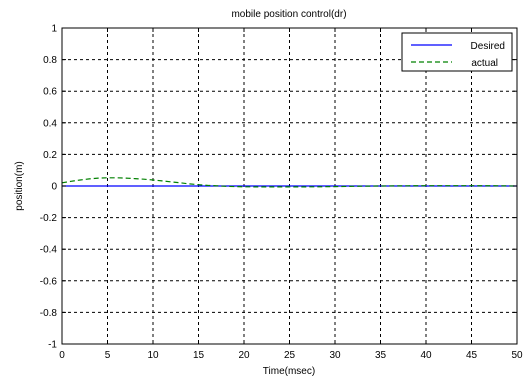 This screenshot has width=528, height=381. What do you see at coordinates (288, 14) in the screenshot?
I see `chart-title: mobile position control(dr)` at bounding box center [288, 14].